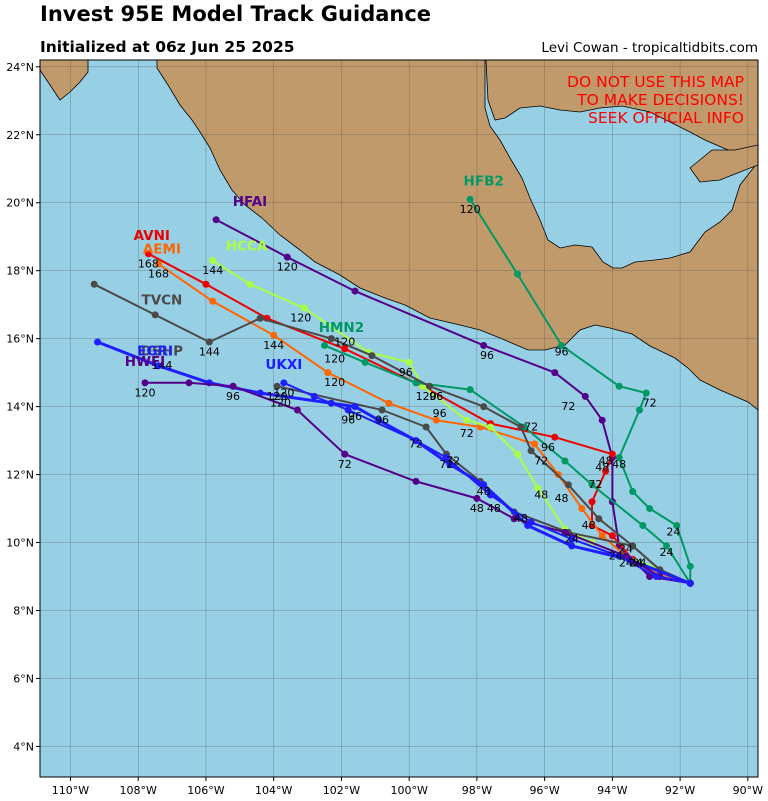 The width and height of the screenshot is (768, 801). I want to click on land-yucatan, so click(723, 163).